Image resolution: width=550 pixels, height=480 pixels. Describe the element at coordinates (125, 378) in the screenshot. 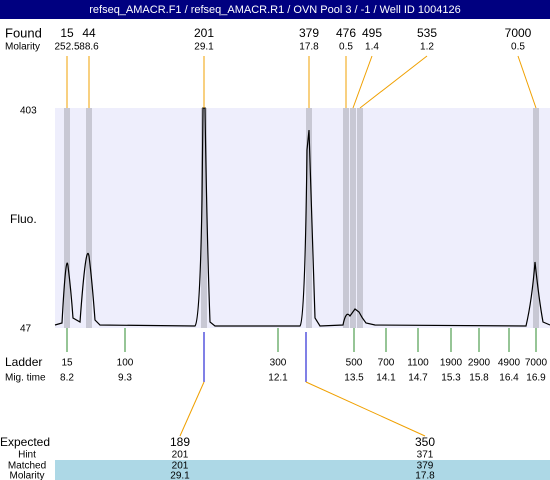

I see `ladder-time: 9.3` at that location.